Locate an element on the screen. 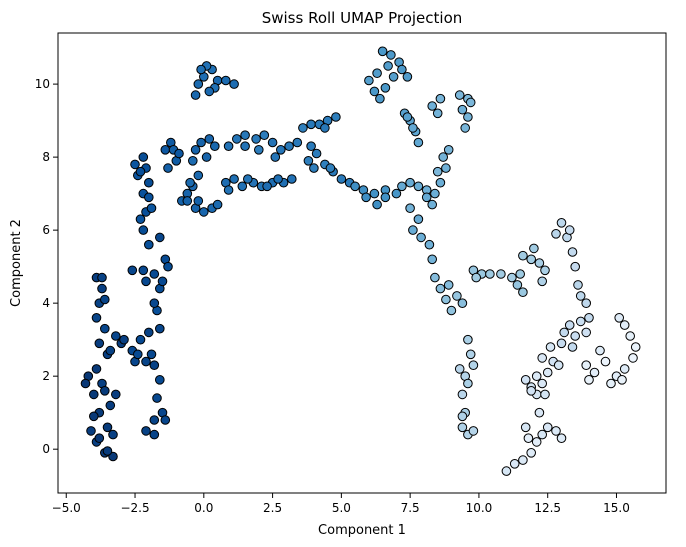 The height and width of the screenshot is (547, 686). y-tick-label: 10 is located at coordinates (42, 84).